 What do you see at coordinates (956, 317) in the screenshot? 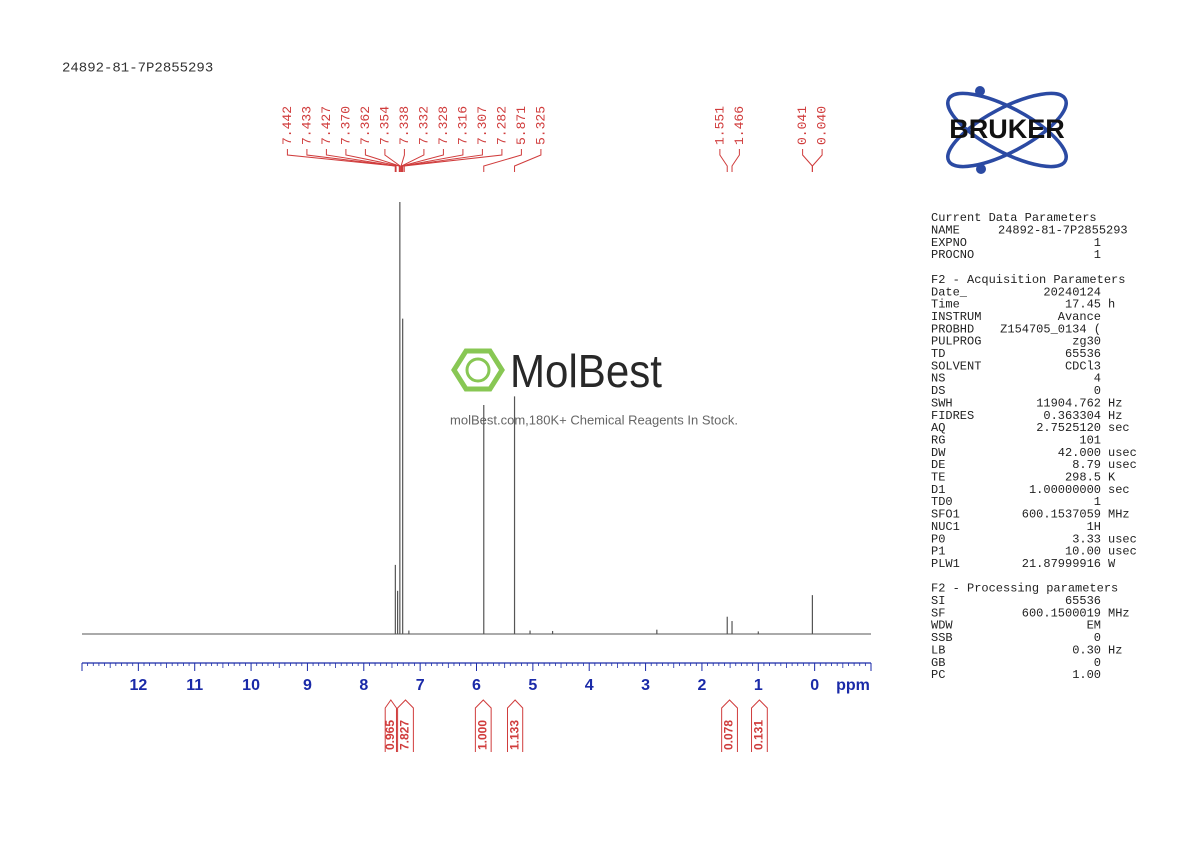
I see `param-key: INSTRUM` at bounding box center [956, 317].